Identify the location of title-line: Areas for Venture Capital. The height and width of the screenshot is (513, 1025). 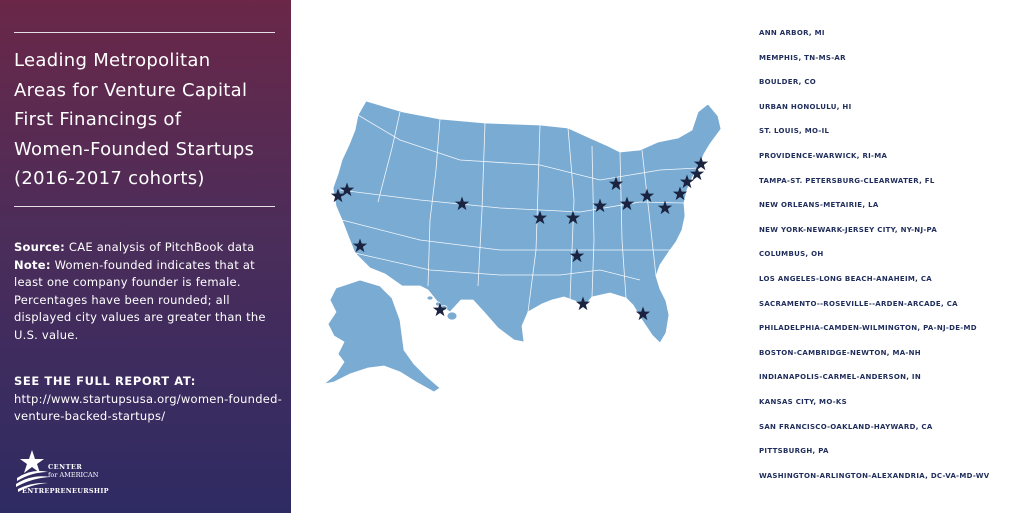
(131, 90).